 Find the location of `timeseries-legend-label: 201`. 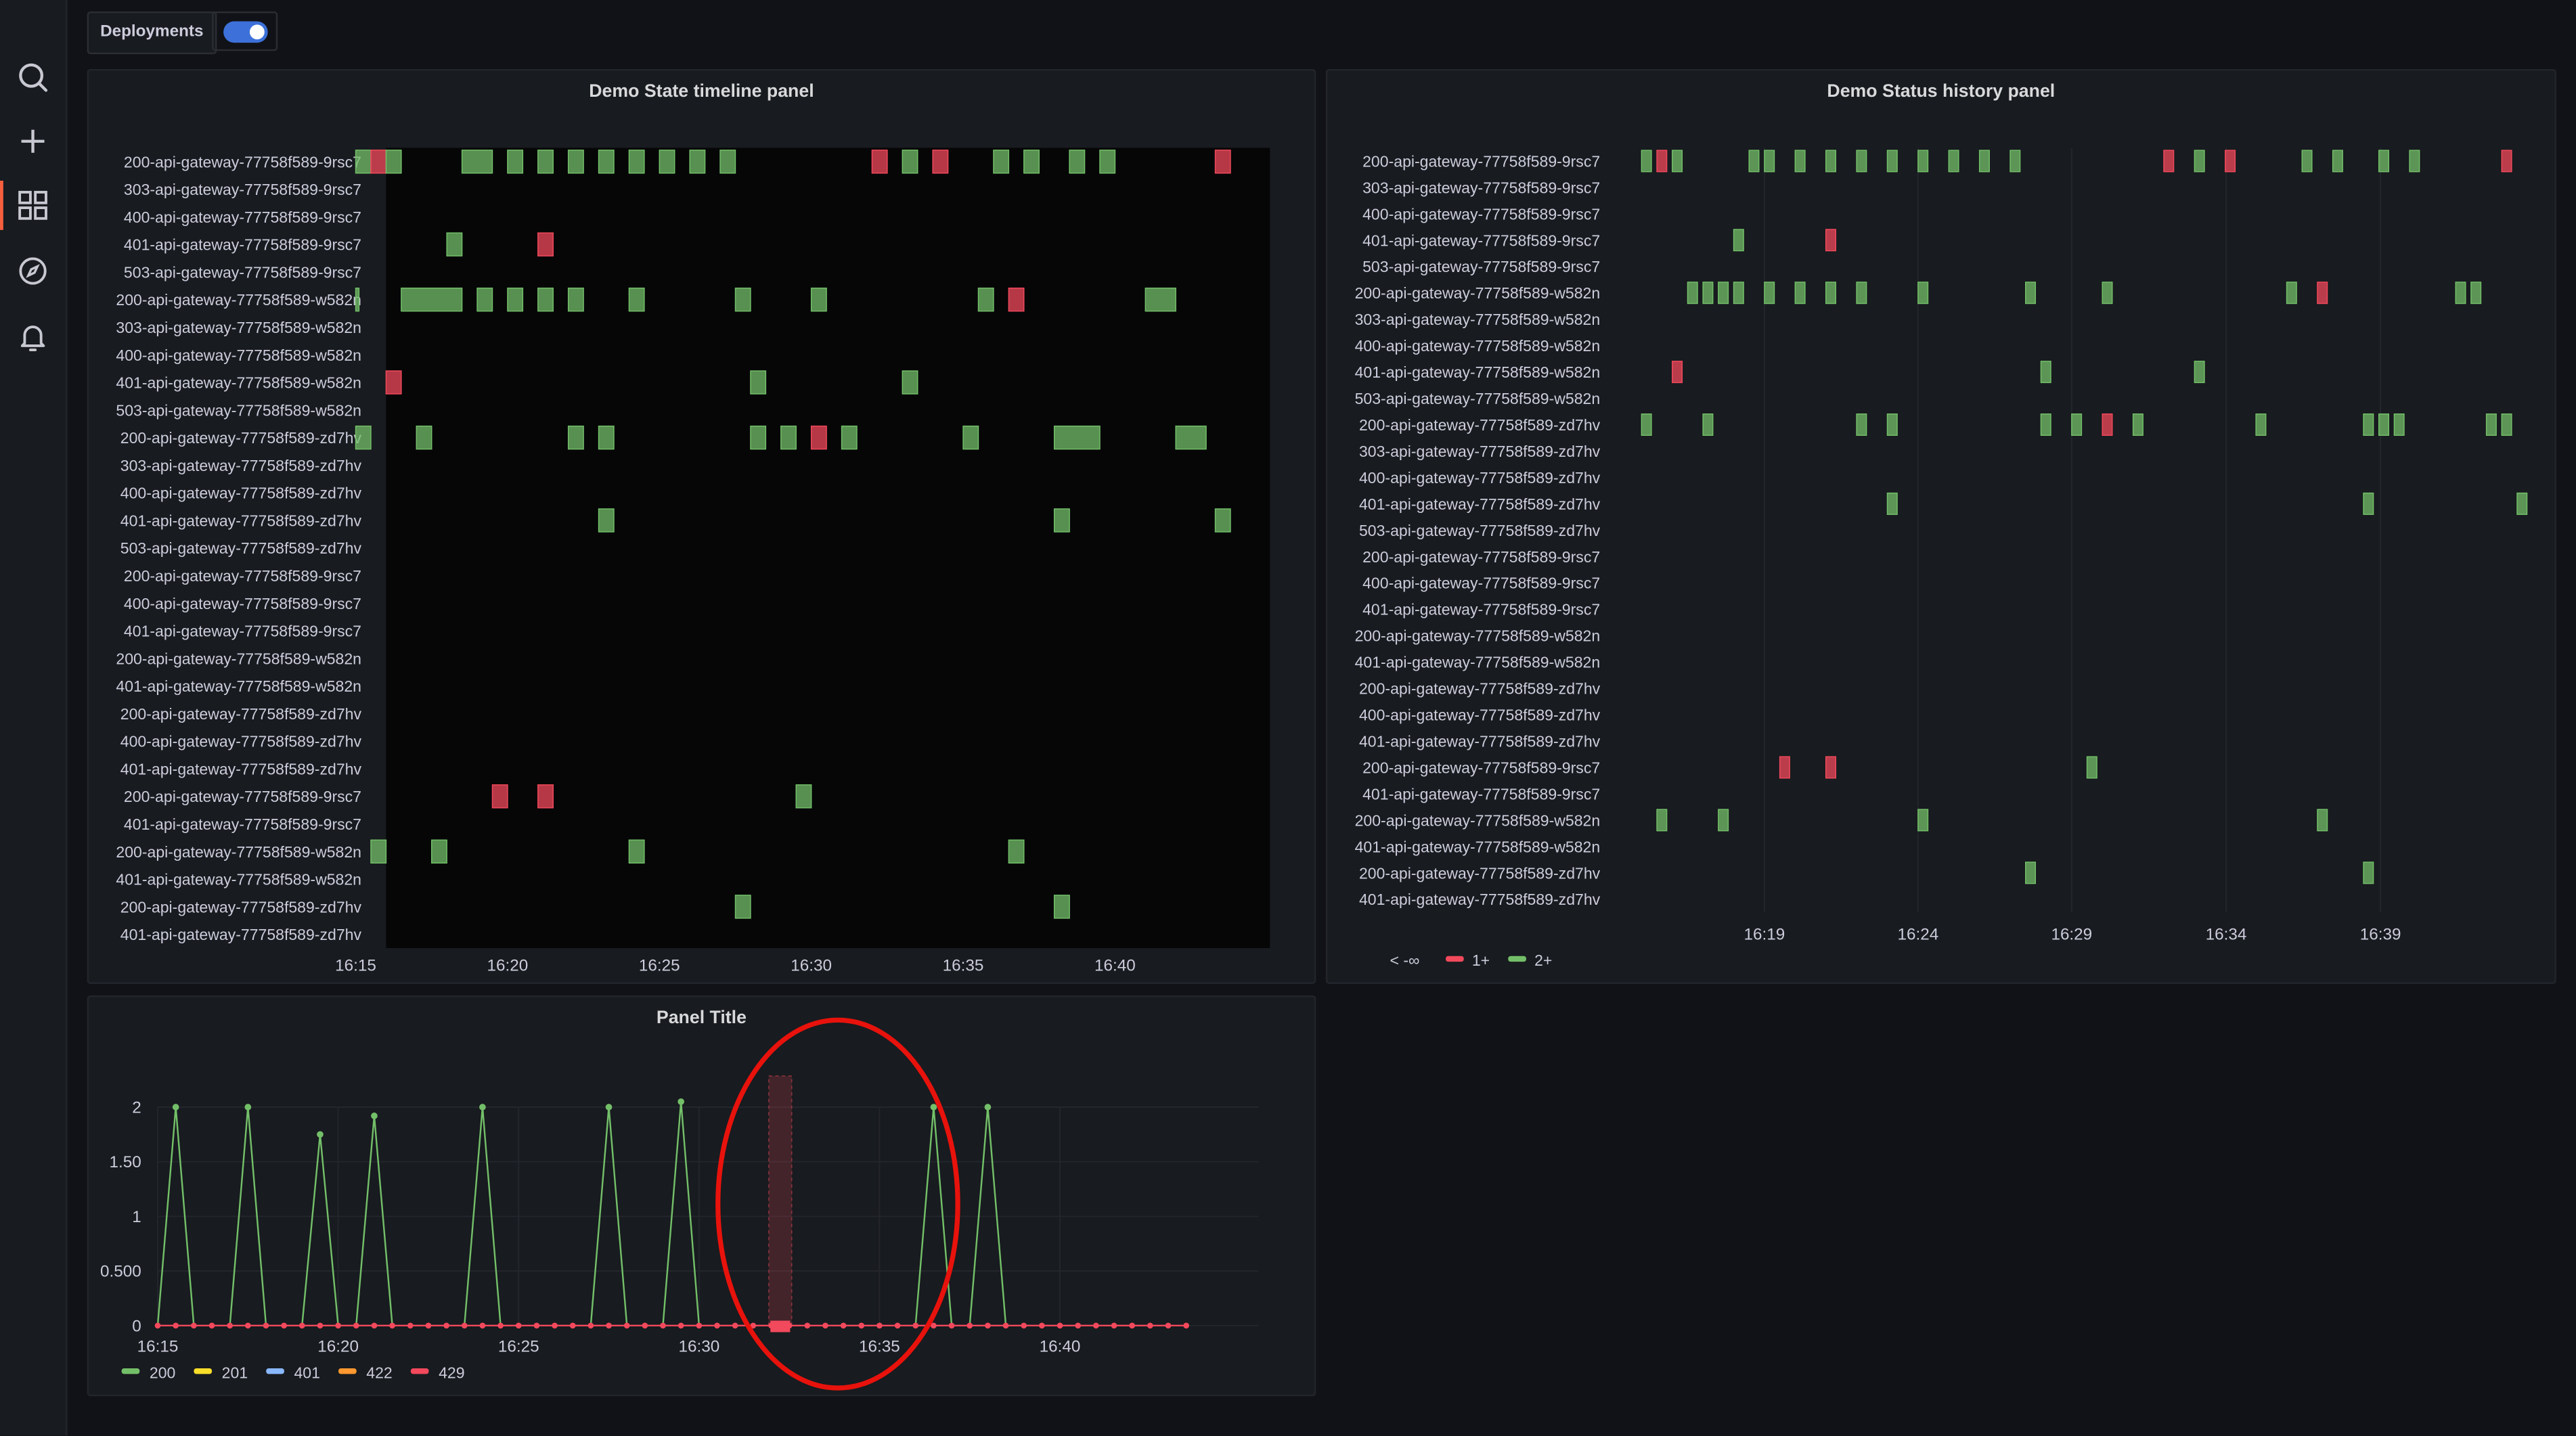

timeseries-legend-label: 201 is located at coordinates (235, 1373).